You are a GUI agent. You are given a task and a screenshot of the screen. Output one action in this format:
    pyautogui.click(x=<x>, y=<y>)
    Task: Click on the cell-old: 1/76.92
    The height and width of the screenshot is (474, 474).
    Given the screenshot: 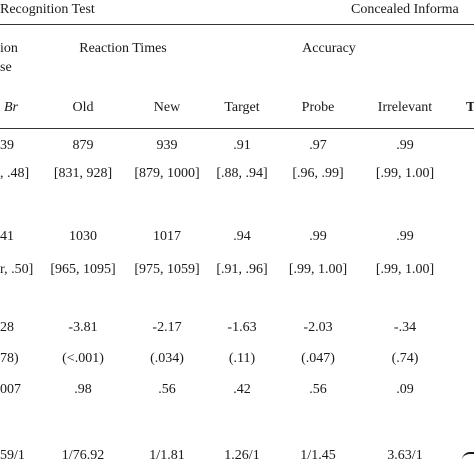 What is the action you would take?
    pyautogui.click(x=83, y=455)
    